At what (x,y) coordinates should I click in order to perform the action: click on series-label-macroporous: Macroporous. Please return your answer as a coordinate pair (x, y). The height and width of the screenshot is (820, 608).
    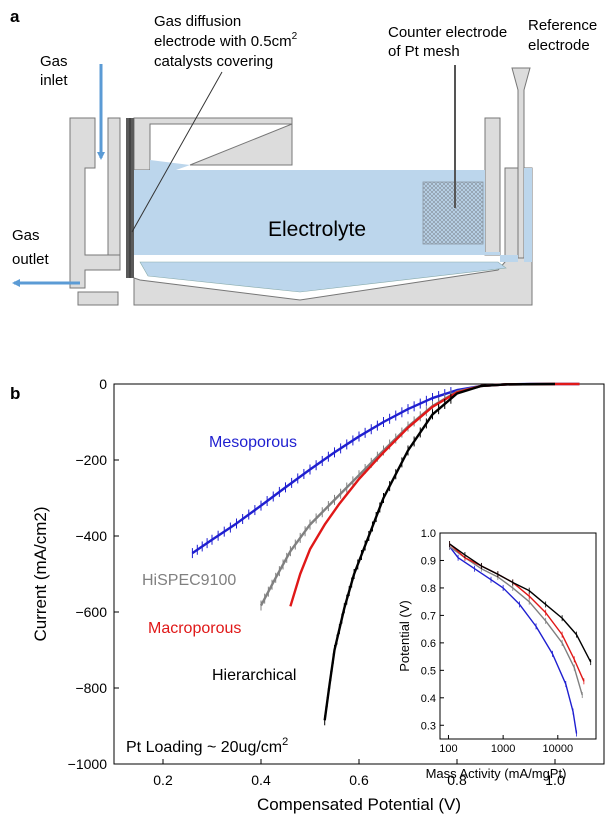
    Looking at the image, I should click on (194, 628).